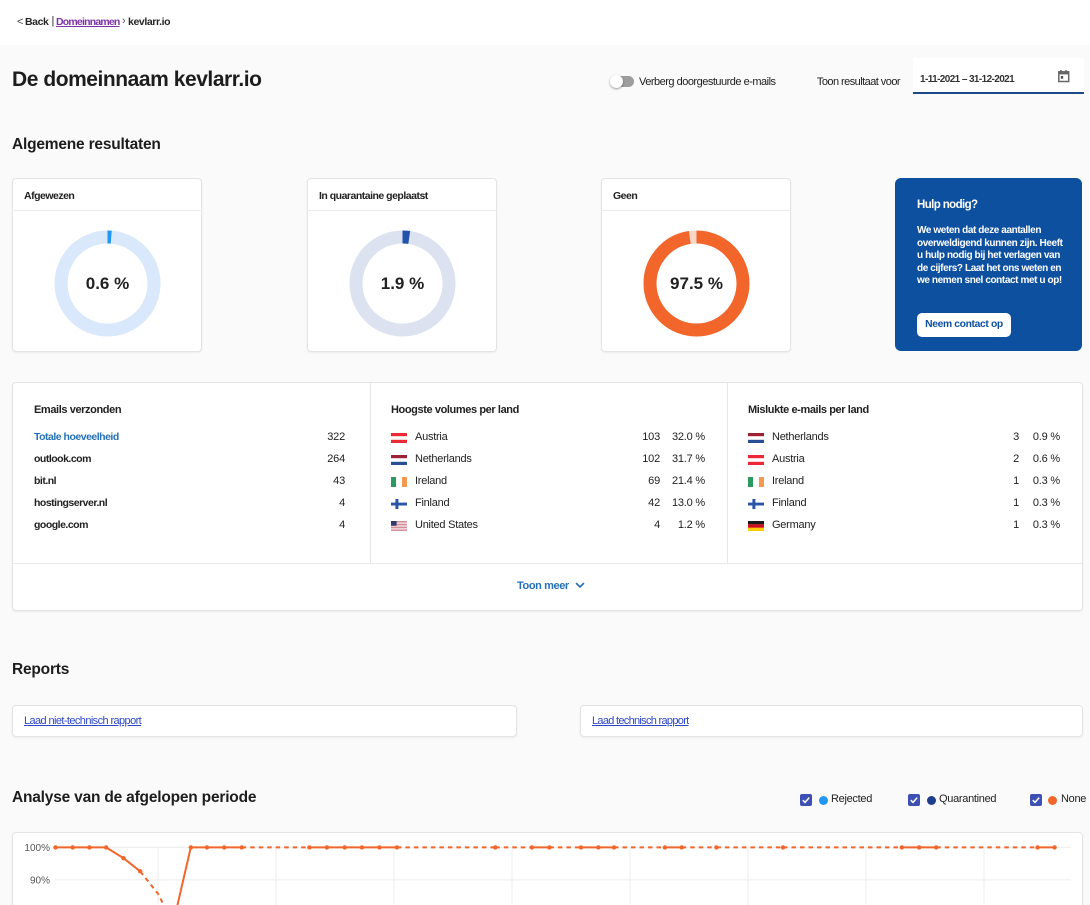  What do you see at coordinates (37, 848) in the screenshot?
I see `svg-text: 100%` at bounding box center [37, 848].